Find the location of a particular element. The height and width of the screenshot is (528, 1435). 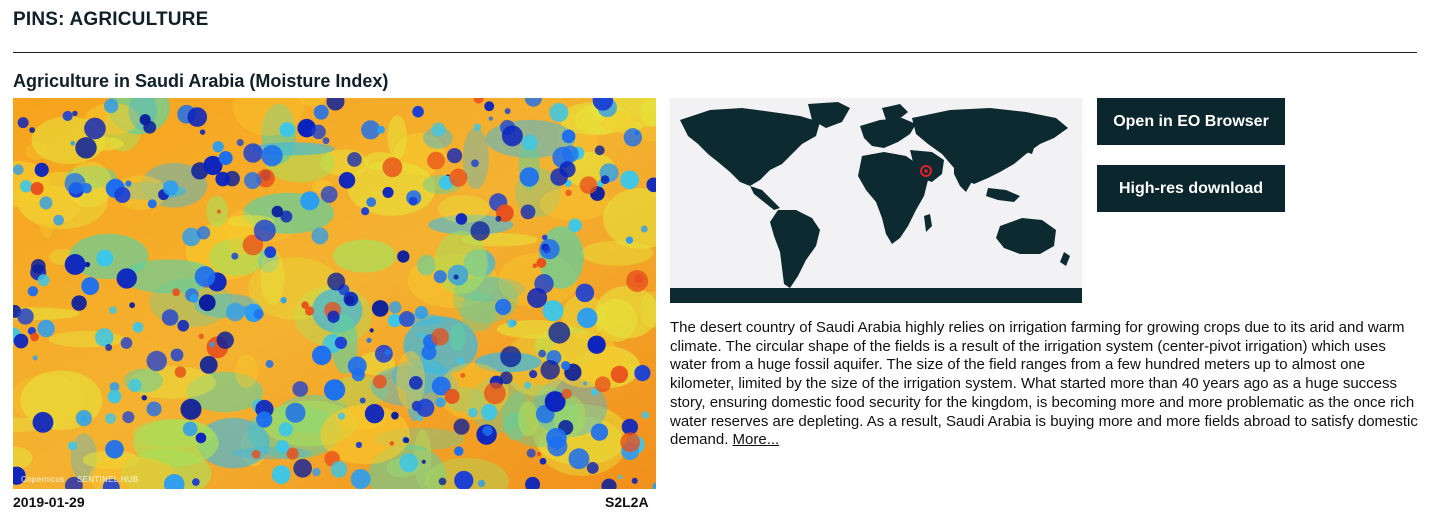

sentinel-hub-logo: SENTINEL HUB is located at coordinates (108, 479).